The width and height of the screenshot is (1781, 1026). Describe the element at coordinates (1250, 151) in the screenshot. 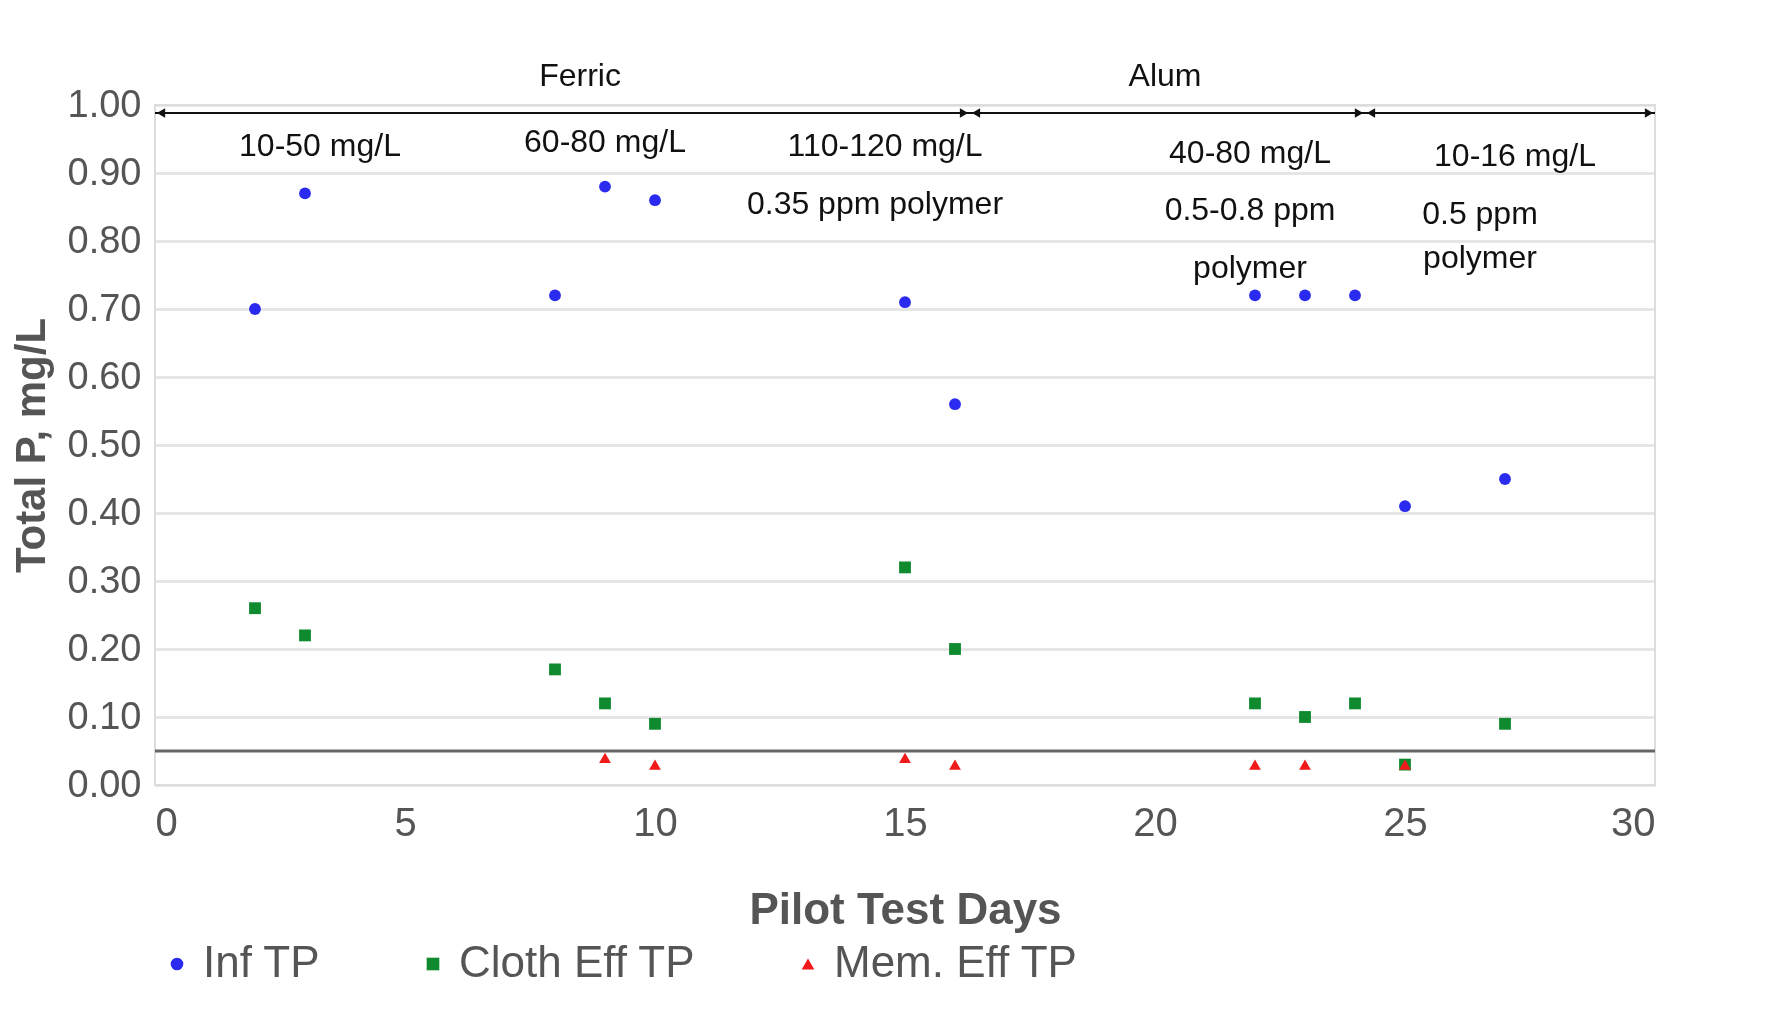

I see `annotation: 40-80 mg/L` at that location.